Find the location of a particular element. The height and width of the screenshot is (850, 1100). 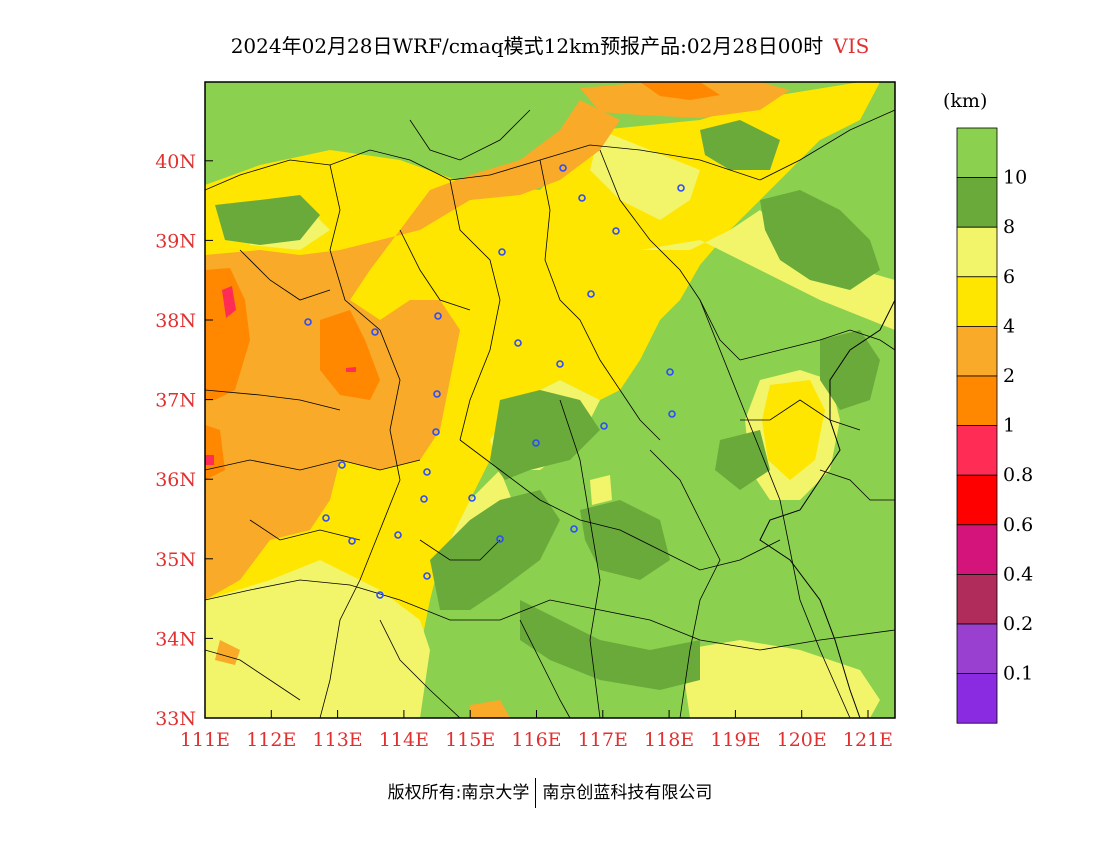

lat-tick-label: 38N is located at coordinates (175, 321).